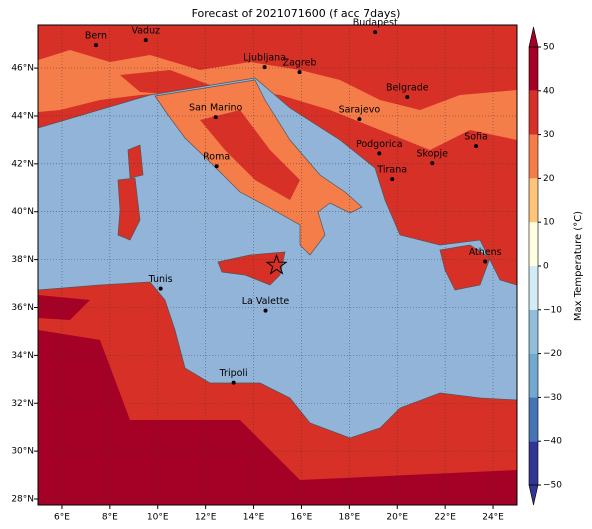 The width and height of the screenshot is (592, 529). What do you see at coordinates (432, 154) in the screenshot?
I see `city-label: Skopje` at bounding box center [432, 154].